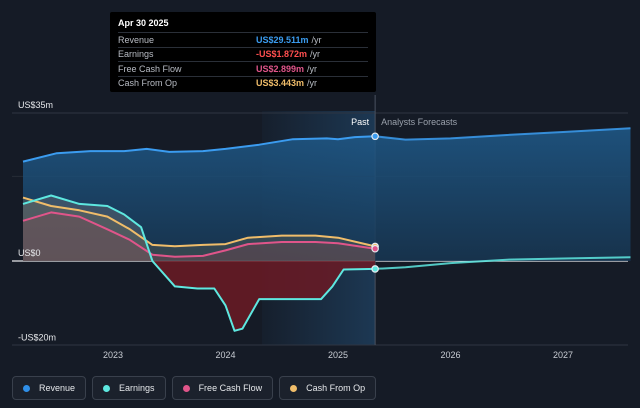 The width and height of the screenshot is (640, 408). I want to click on tooltip-row-earnings: Earnings -US$1.872m /yr, so click(243, 54).